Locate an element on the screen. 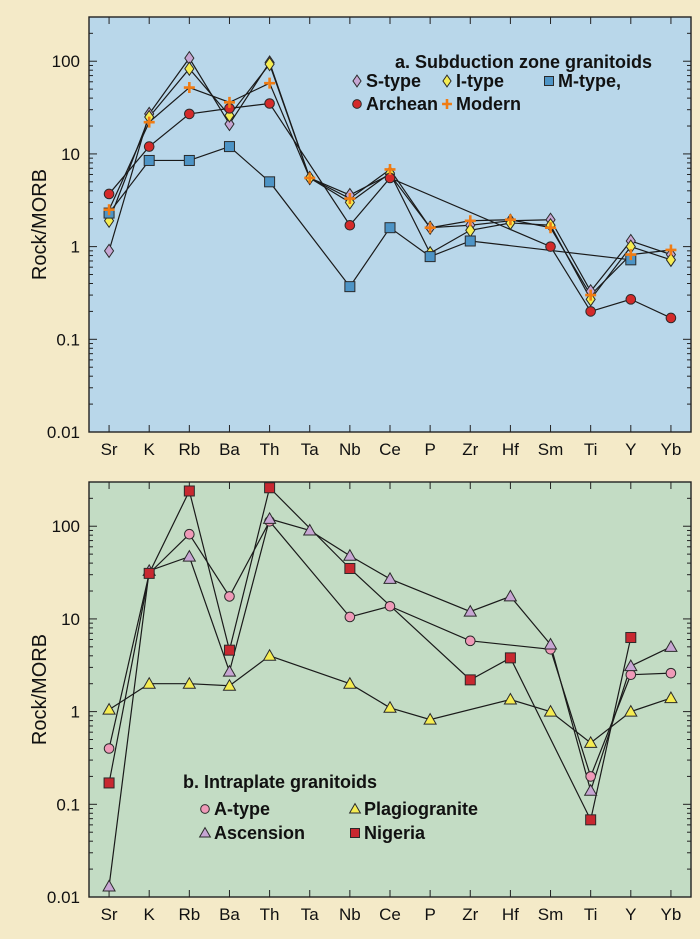 The width and height of the screenshot is (700, 939). point-plagiogranite-sr is located at coordinates (109, 708).